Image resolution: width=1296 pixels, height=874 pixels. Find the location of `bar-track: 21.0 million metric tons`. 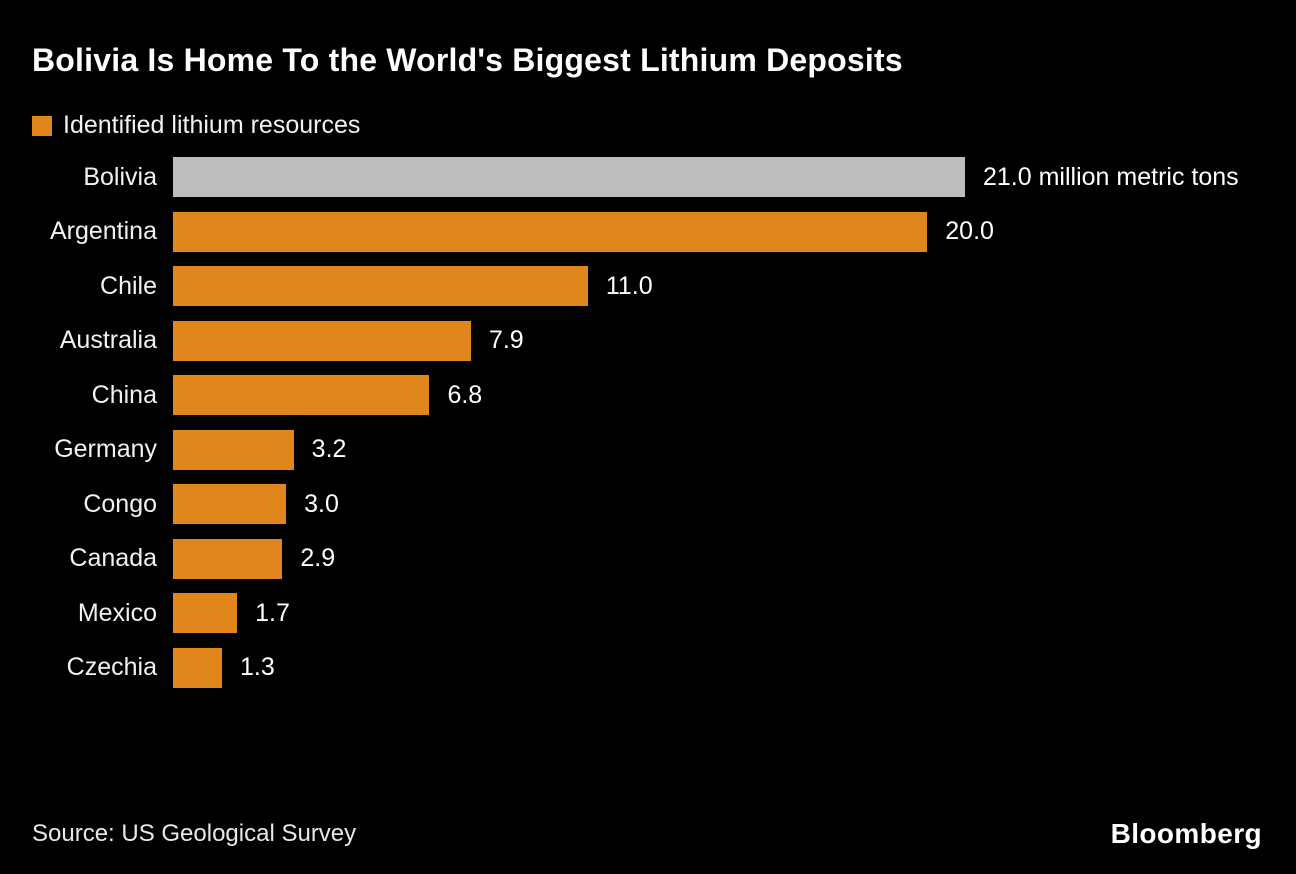

bar-track: 21.0 million metric tons is located at coordinates (734, 177).